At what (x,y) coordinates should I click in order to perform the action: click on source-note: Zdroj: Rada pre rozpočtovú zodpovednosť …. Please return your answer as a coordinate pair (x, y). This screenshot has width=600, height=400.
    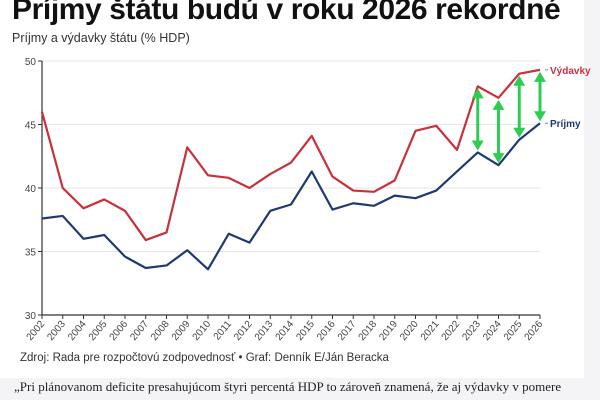
    Looking at the image, I should click on (204, 358).